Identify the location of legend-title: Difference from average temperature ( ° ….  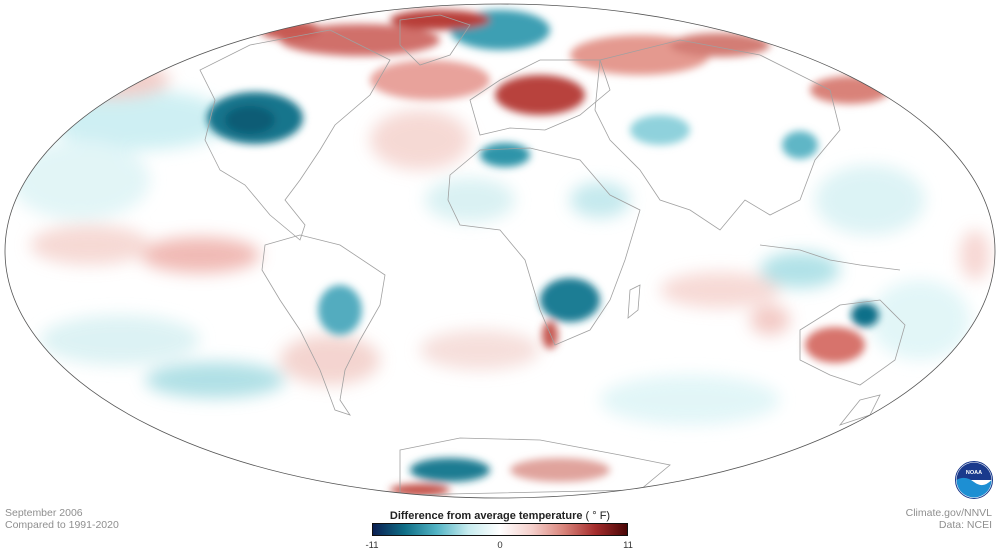
(500, 516).